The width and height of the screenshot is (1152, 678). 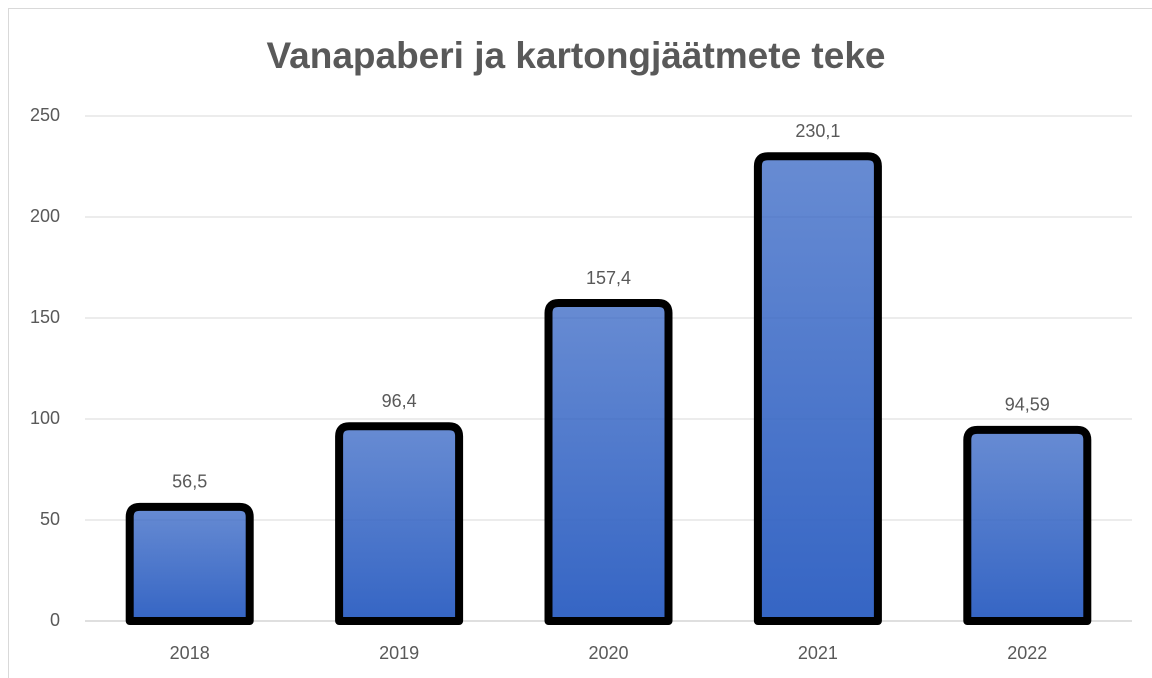 What do you see at coordinates (45, 418) in the screenshot?
I see `y-tick-label: 100` at bounding box center [45, 418].